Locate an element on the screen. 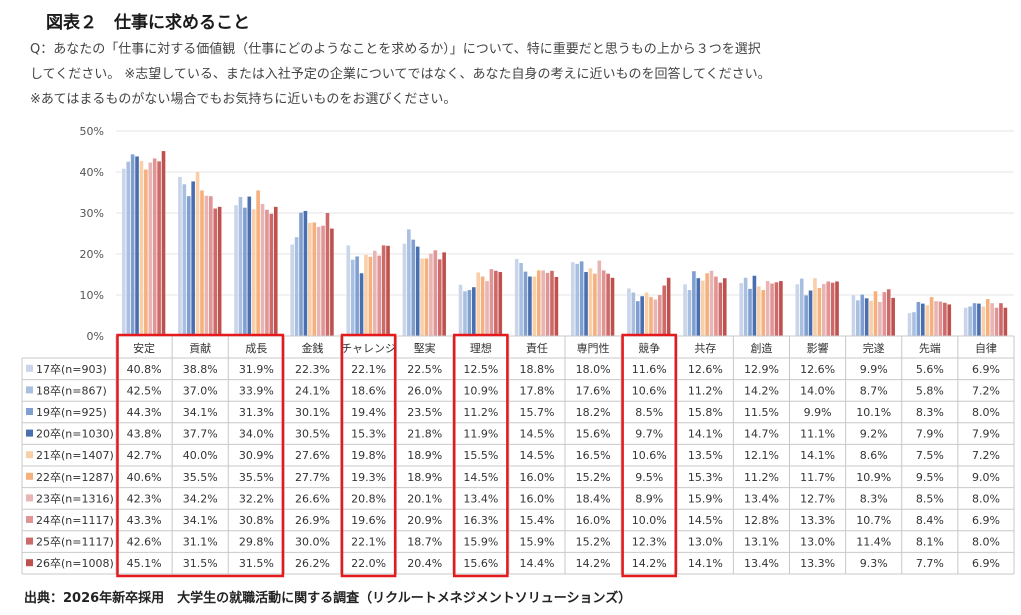 The image size is (1021, 615). data-label: 30.8% is located at coordinates (256, 520).